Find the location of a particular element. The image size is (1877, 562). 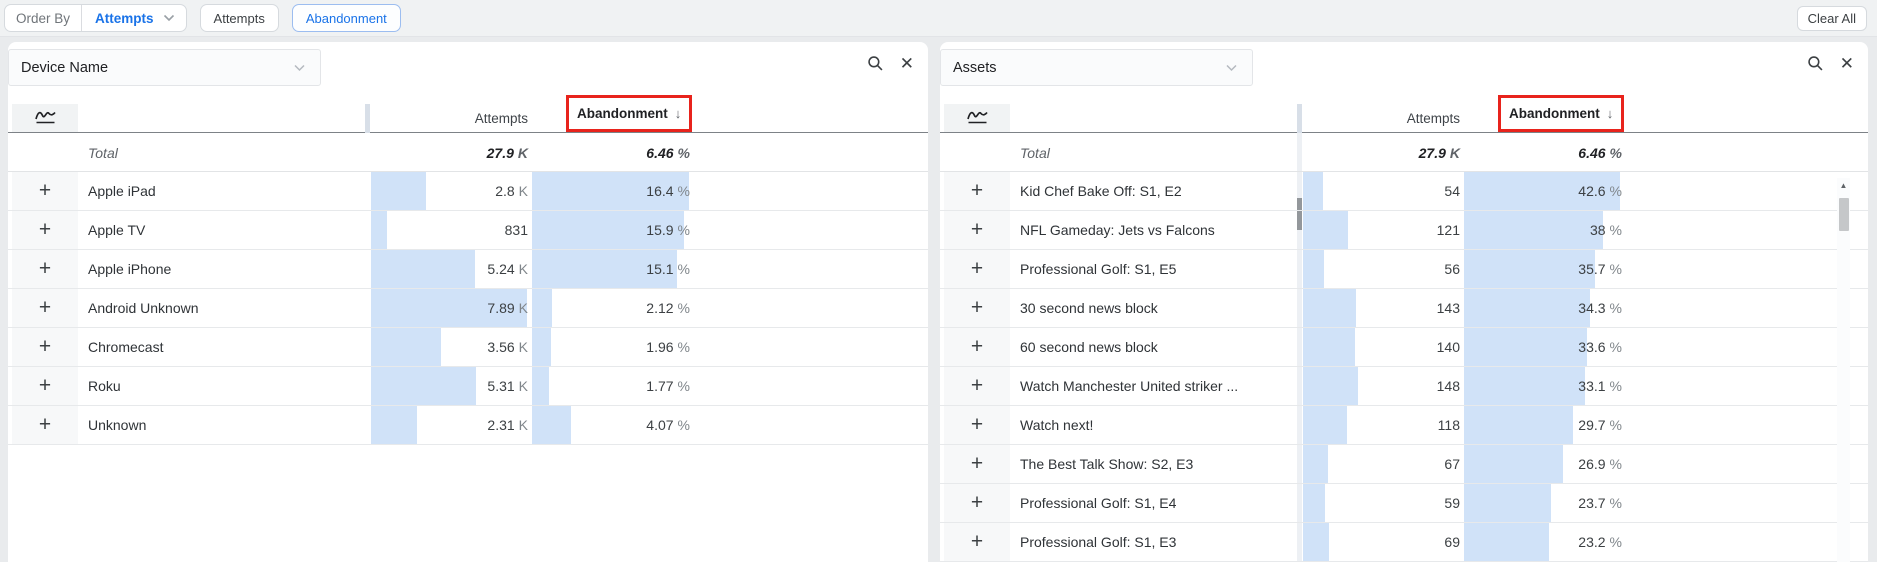

row-name: Unknown is located at coordinates (117, 425).